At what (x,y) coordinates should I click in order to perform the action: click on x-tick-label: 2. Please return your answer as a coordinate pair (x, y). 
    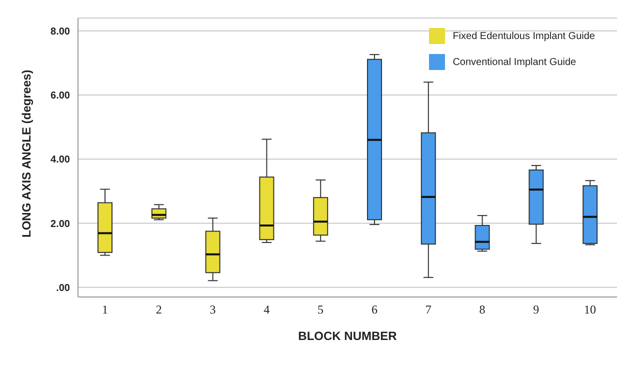
    Looking at the image, I should click on (159, 309).